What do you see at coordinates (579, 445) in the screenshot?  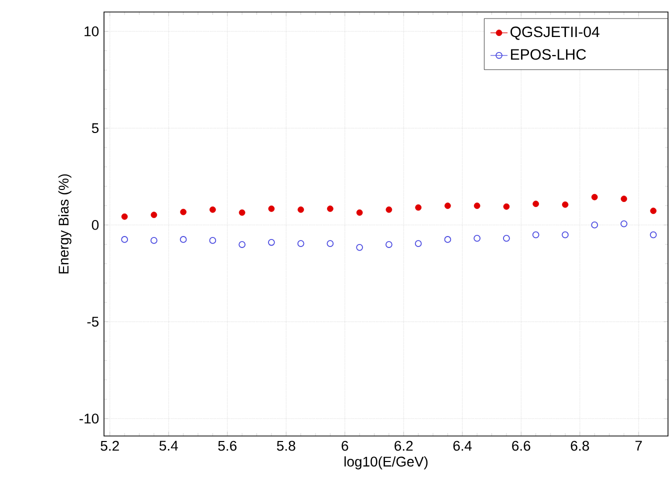 I see `x-tick-label: 6.8` at bounding box center [579, 445].